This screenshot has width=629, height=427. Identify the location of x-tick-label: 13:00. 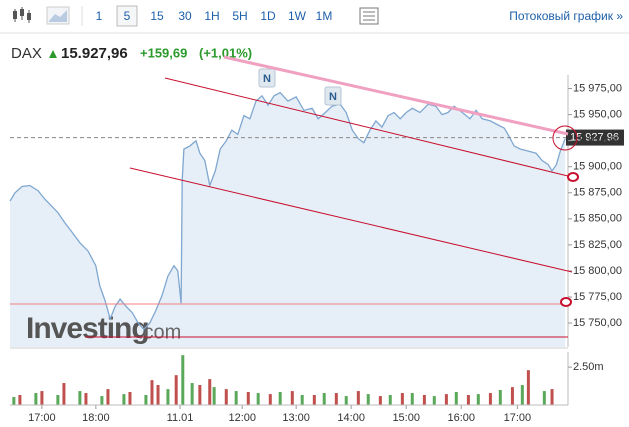
(296, 418).